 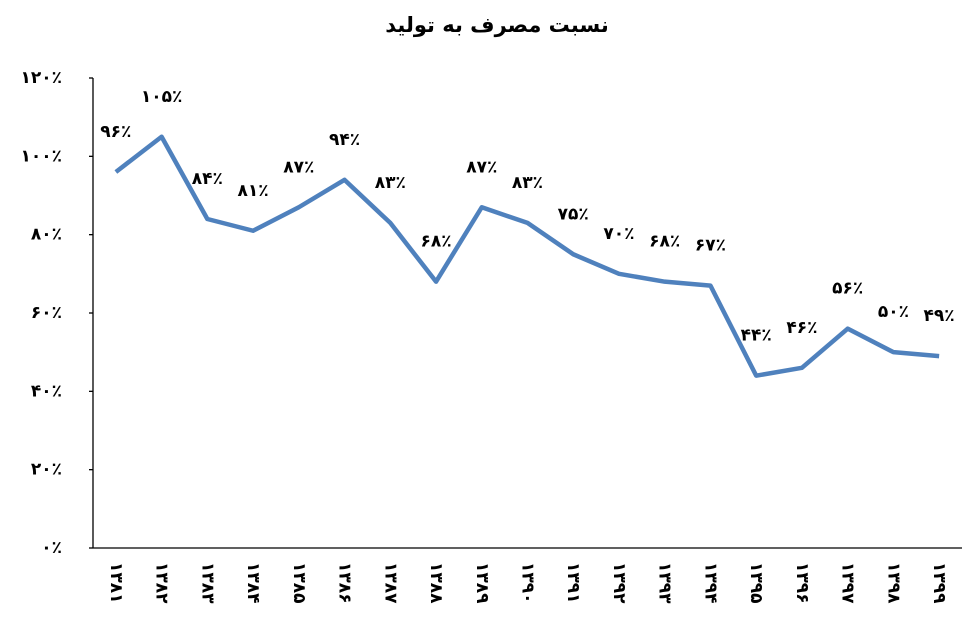 I want to click on data-label: ۵۶٪, so click(x=847, y=289).